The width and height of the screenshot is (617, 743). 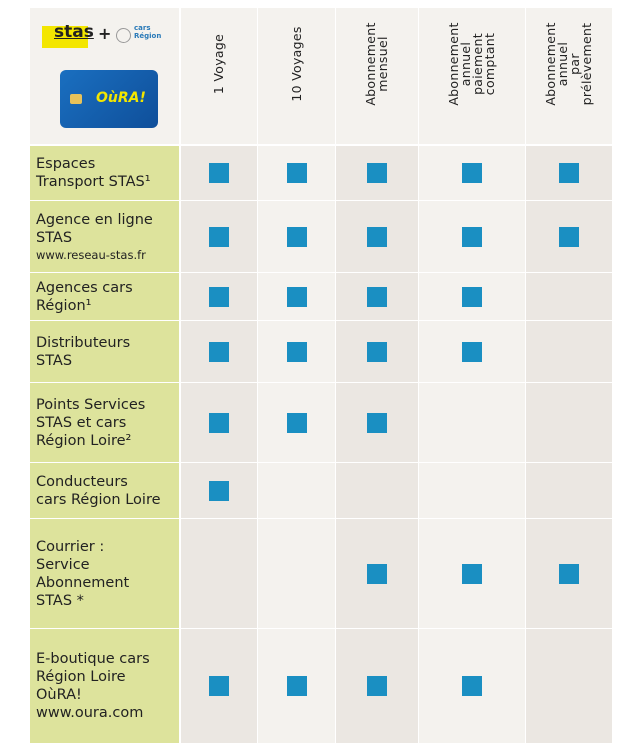 I want to click on label-note: www.reseau-stas.fr, so click(x=91, y=254).